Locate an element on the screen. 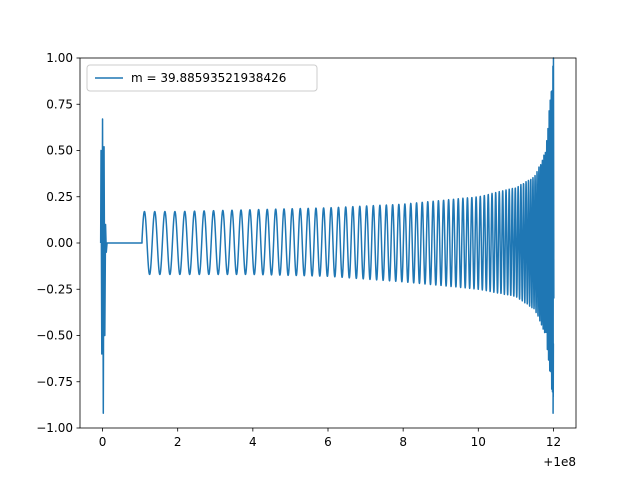 Image resolution: width=640 pixels, height=480 pixels. x-tick-label: 12 is located at coordinates (553, 442).